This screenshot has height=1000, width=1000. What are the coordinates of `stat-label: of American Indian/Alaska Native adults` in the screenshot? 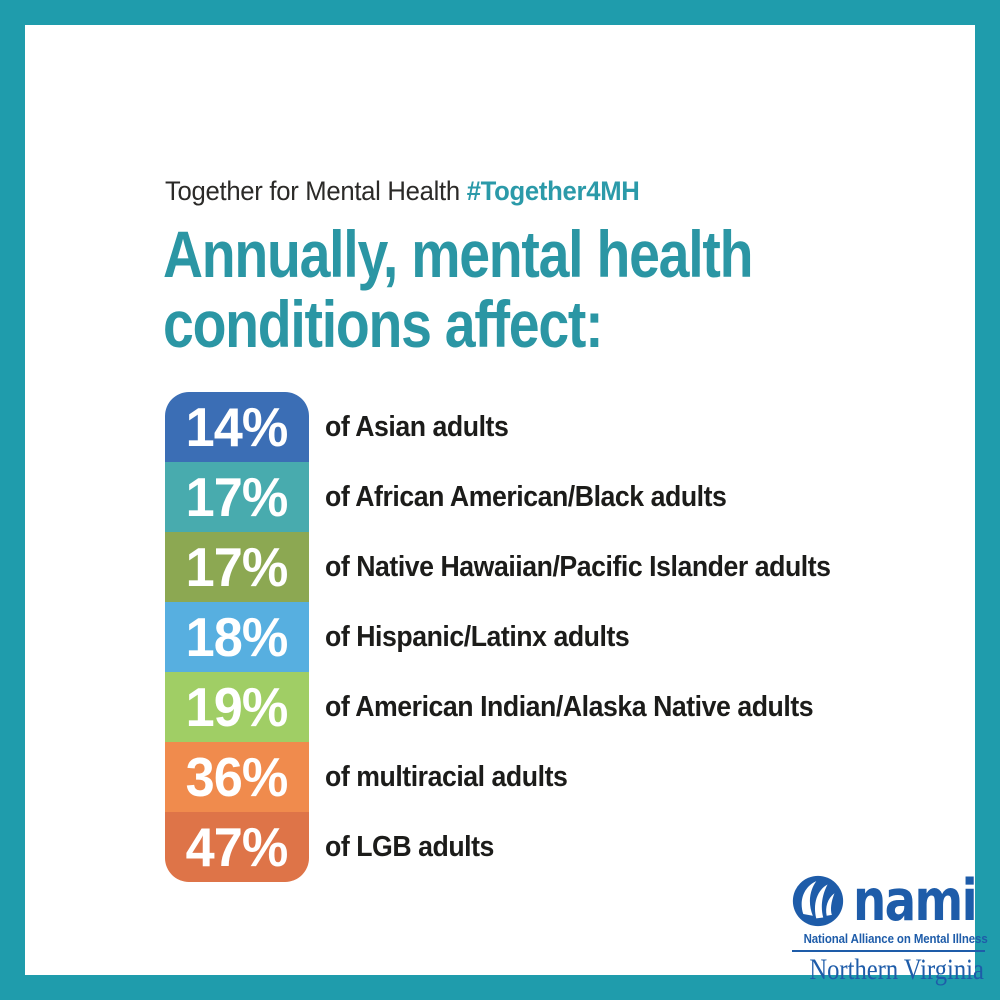 It's located at (569, 706).